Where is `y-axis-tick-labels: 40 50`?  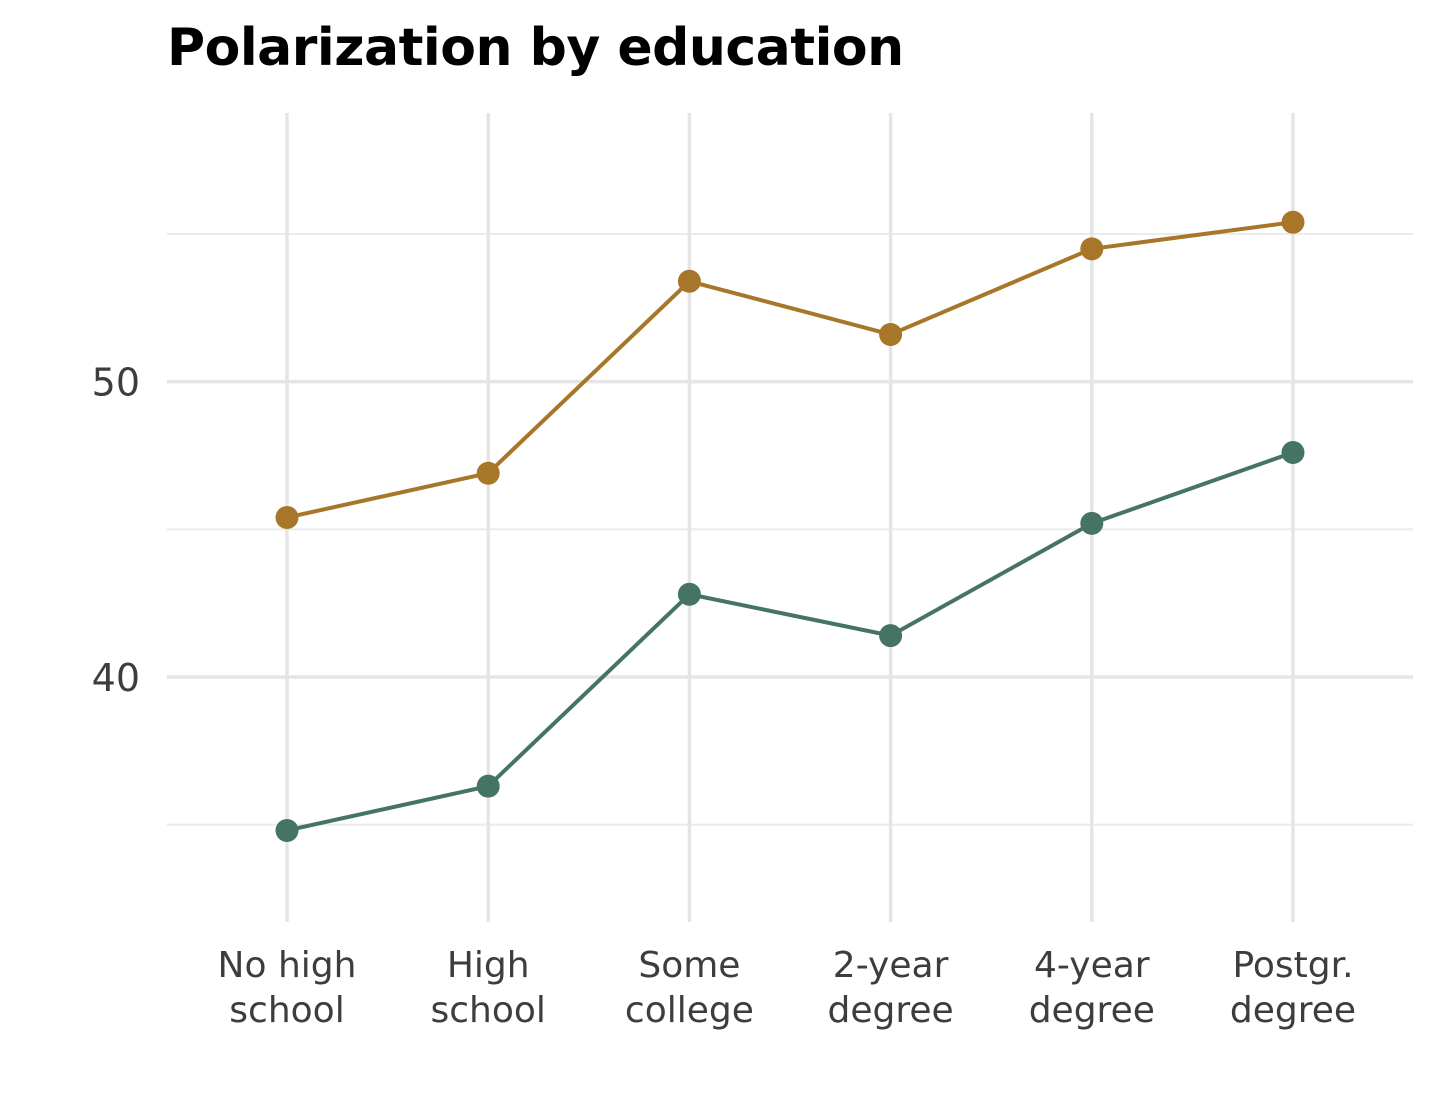
y-axis-tick-labels: 40 50 is located at coordinates (116, 530).